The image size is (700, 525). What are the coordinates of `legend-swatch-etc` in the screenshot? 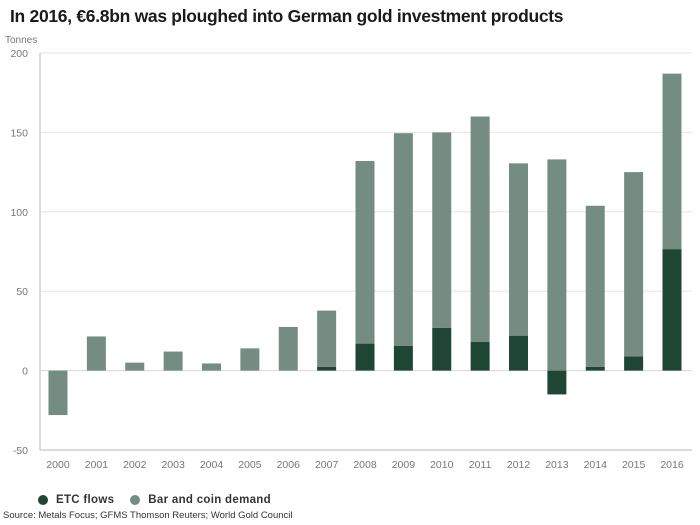 It's located at (43, 500).